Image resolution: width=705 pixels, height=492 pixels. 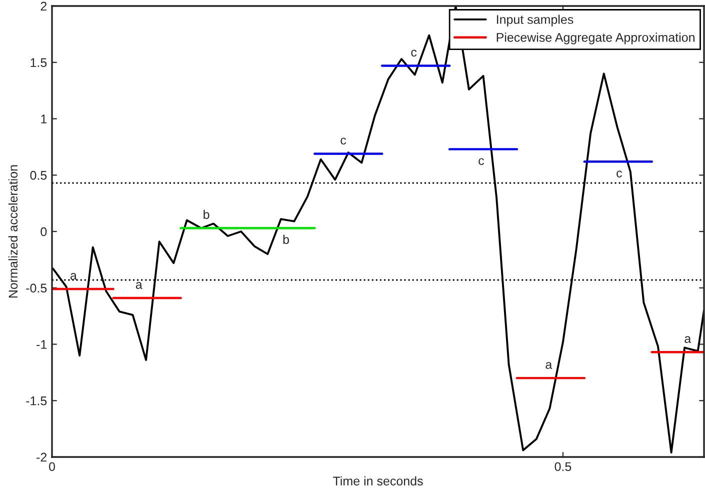 I want to click on y-tick-label: -1, so click(x=41, y=344).